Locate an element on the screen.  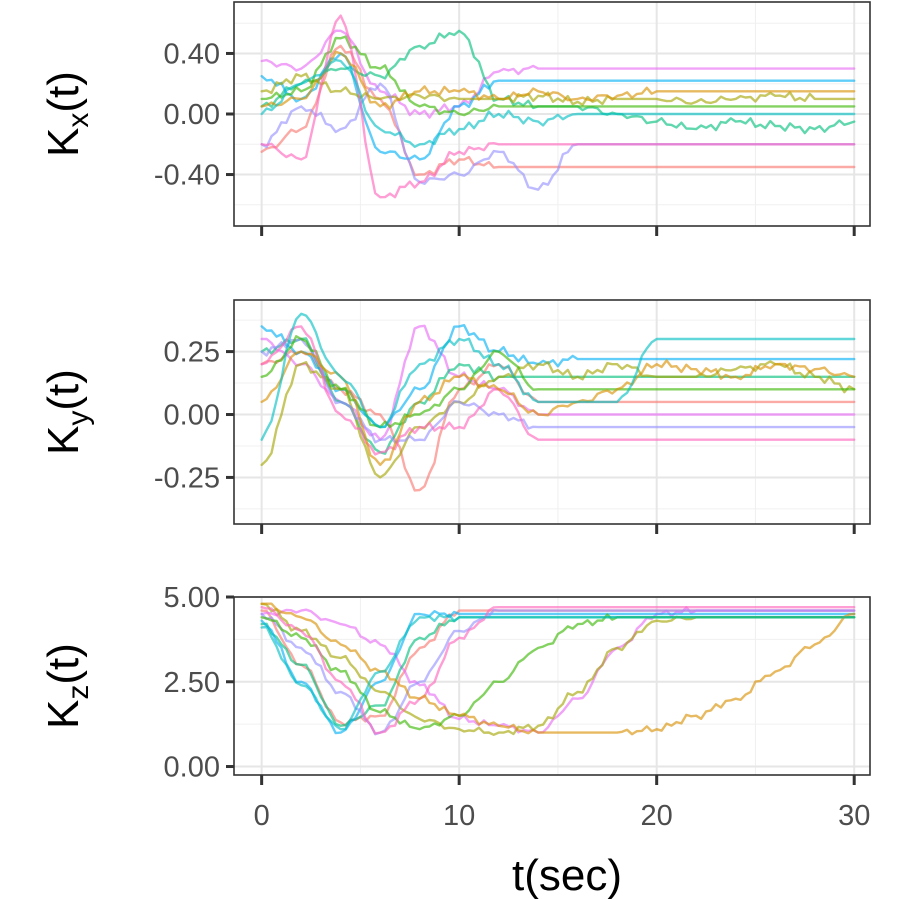
panel-kx-y-tick-label: 0.00 is located at coordinates (192, 115).